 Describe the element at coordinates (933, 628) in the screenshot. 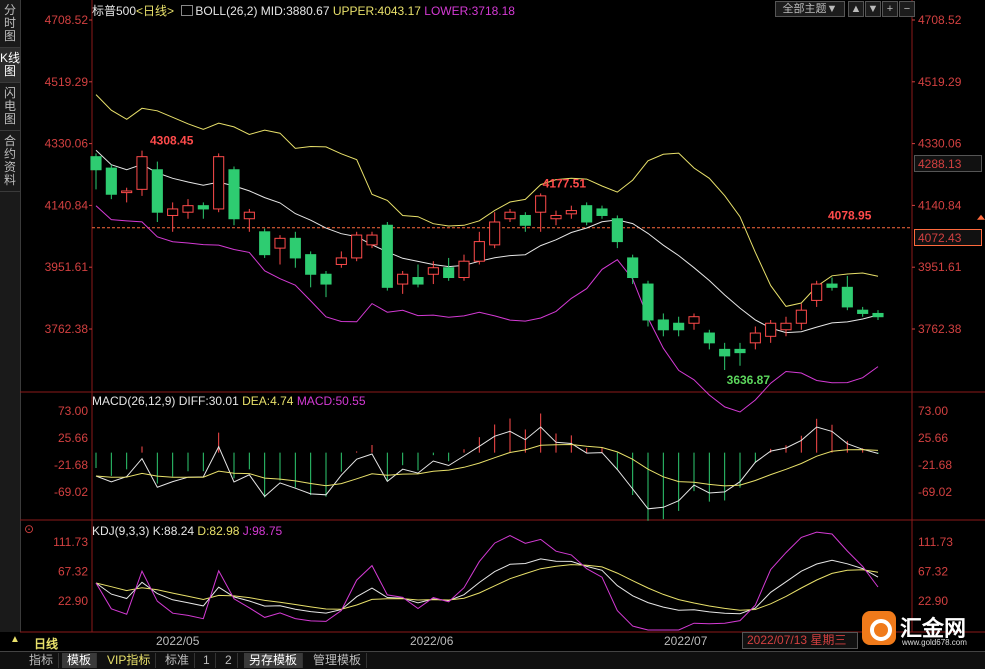

I see `logo-text: 汇金网` at that location.